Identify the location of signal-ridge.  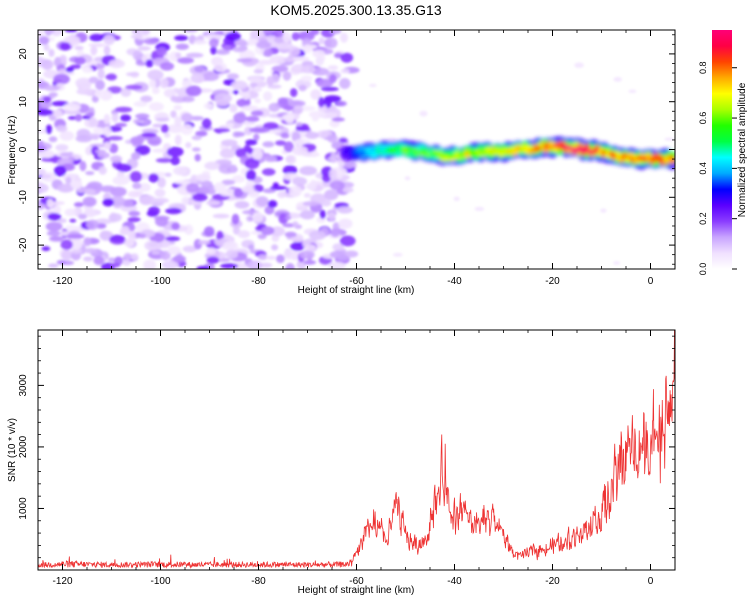
(507, 153).